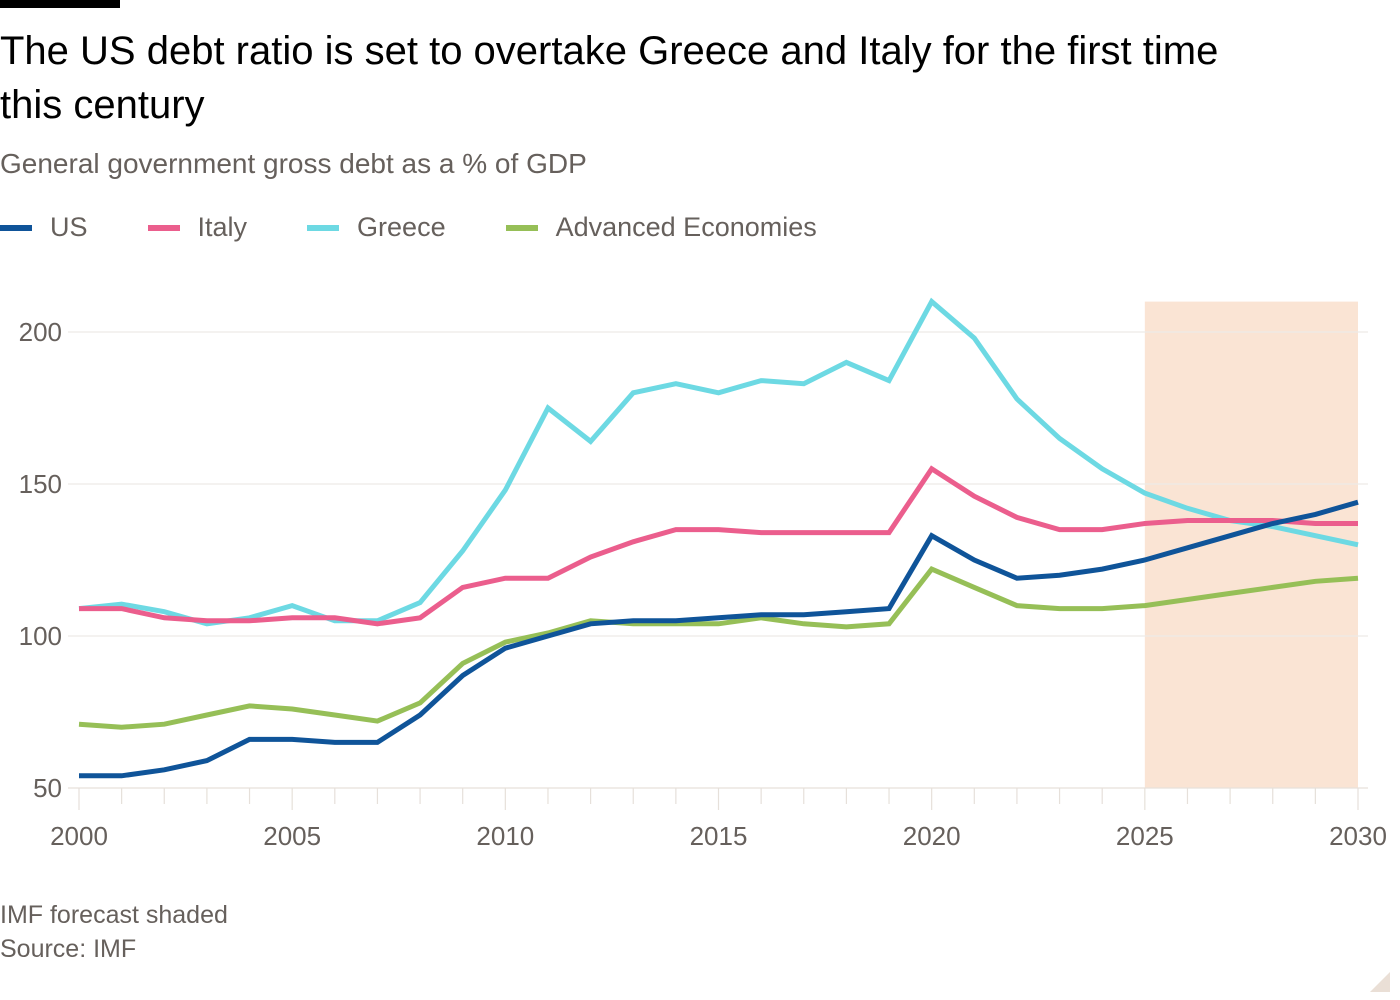 The image size is (1400, 1000). What do you see at coordinates (40, 332) in the screenshot?
I see `y-tick-label: 200` at bounding box center [40, 332].